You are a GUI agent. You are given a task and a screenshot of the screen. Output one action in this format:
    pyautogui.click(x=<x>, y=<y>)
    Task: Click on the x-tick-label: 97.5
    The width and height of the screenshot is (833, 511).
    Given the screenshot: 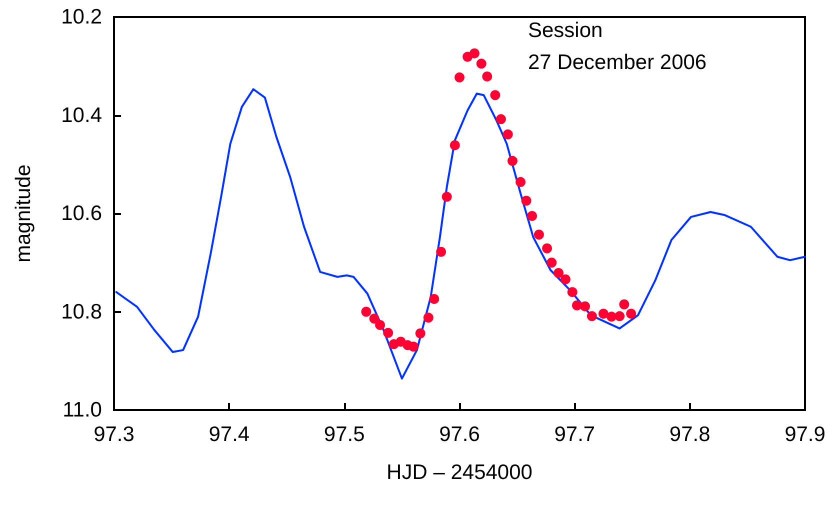 What is the action you would take?
    pyautogui.click(x=344, y=434)
    